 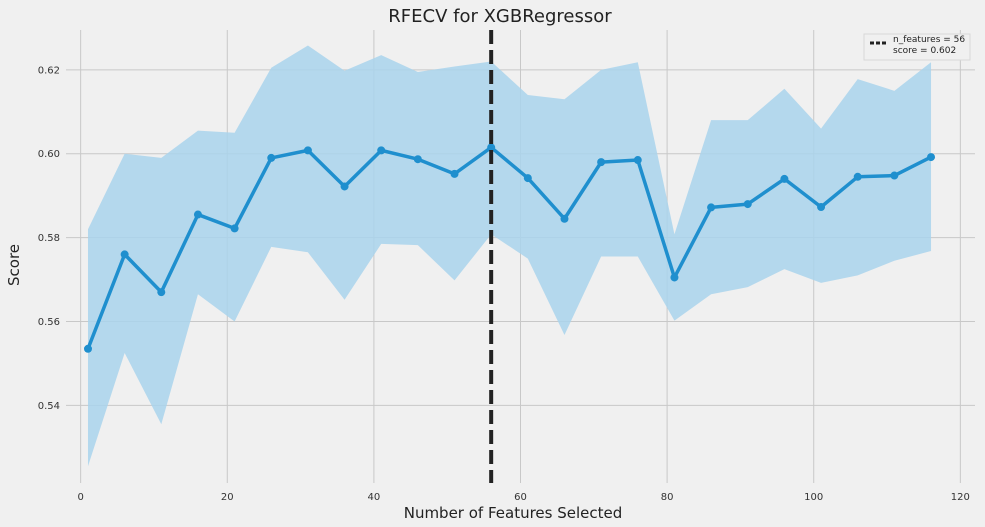 What do you see at coordinates (49, 406) in the screenshot?
I see `y-tick-label-0.54: 0.54` at bounding box center [49, 406].